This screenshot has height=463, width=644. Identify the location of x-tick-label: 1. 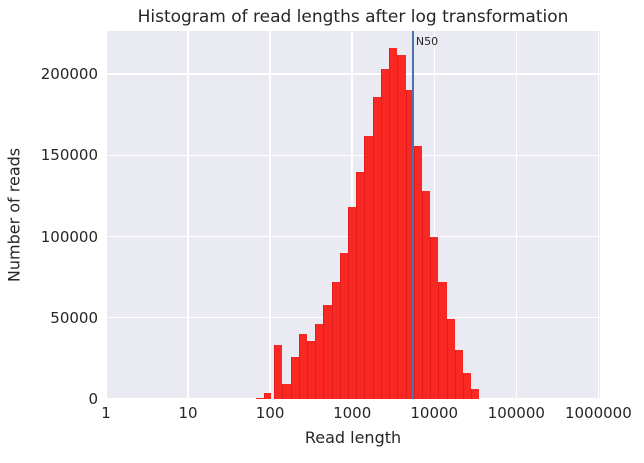
(106, 413).